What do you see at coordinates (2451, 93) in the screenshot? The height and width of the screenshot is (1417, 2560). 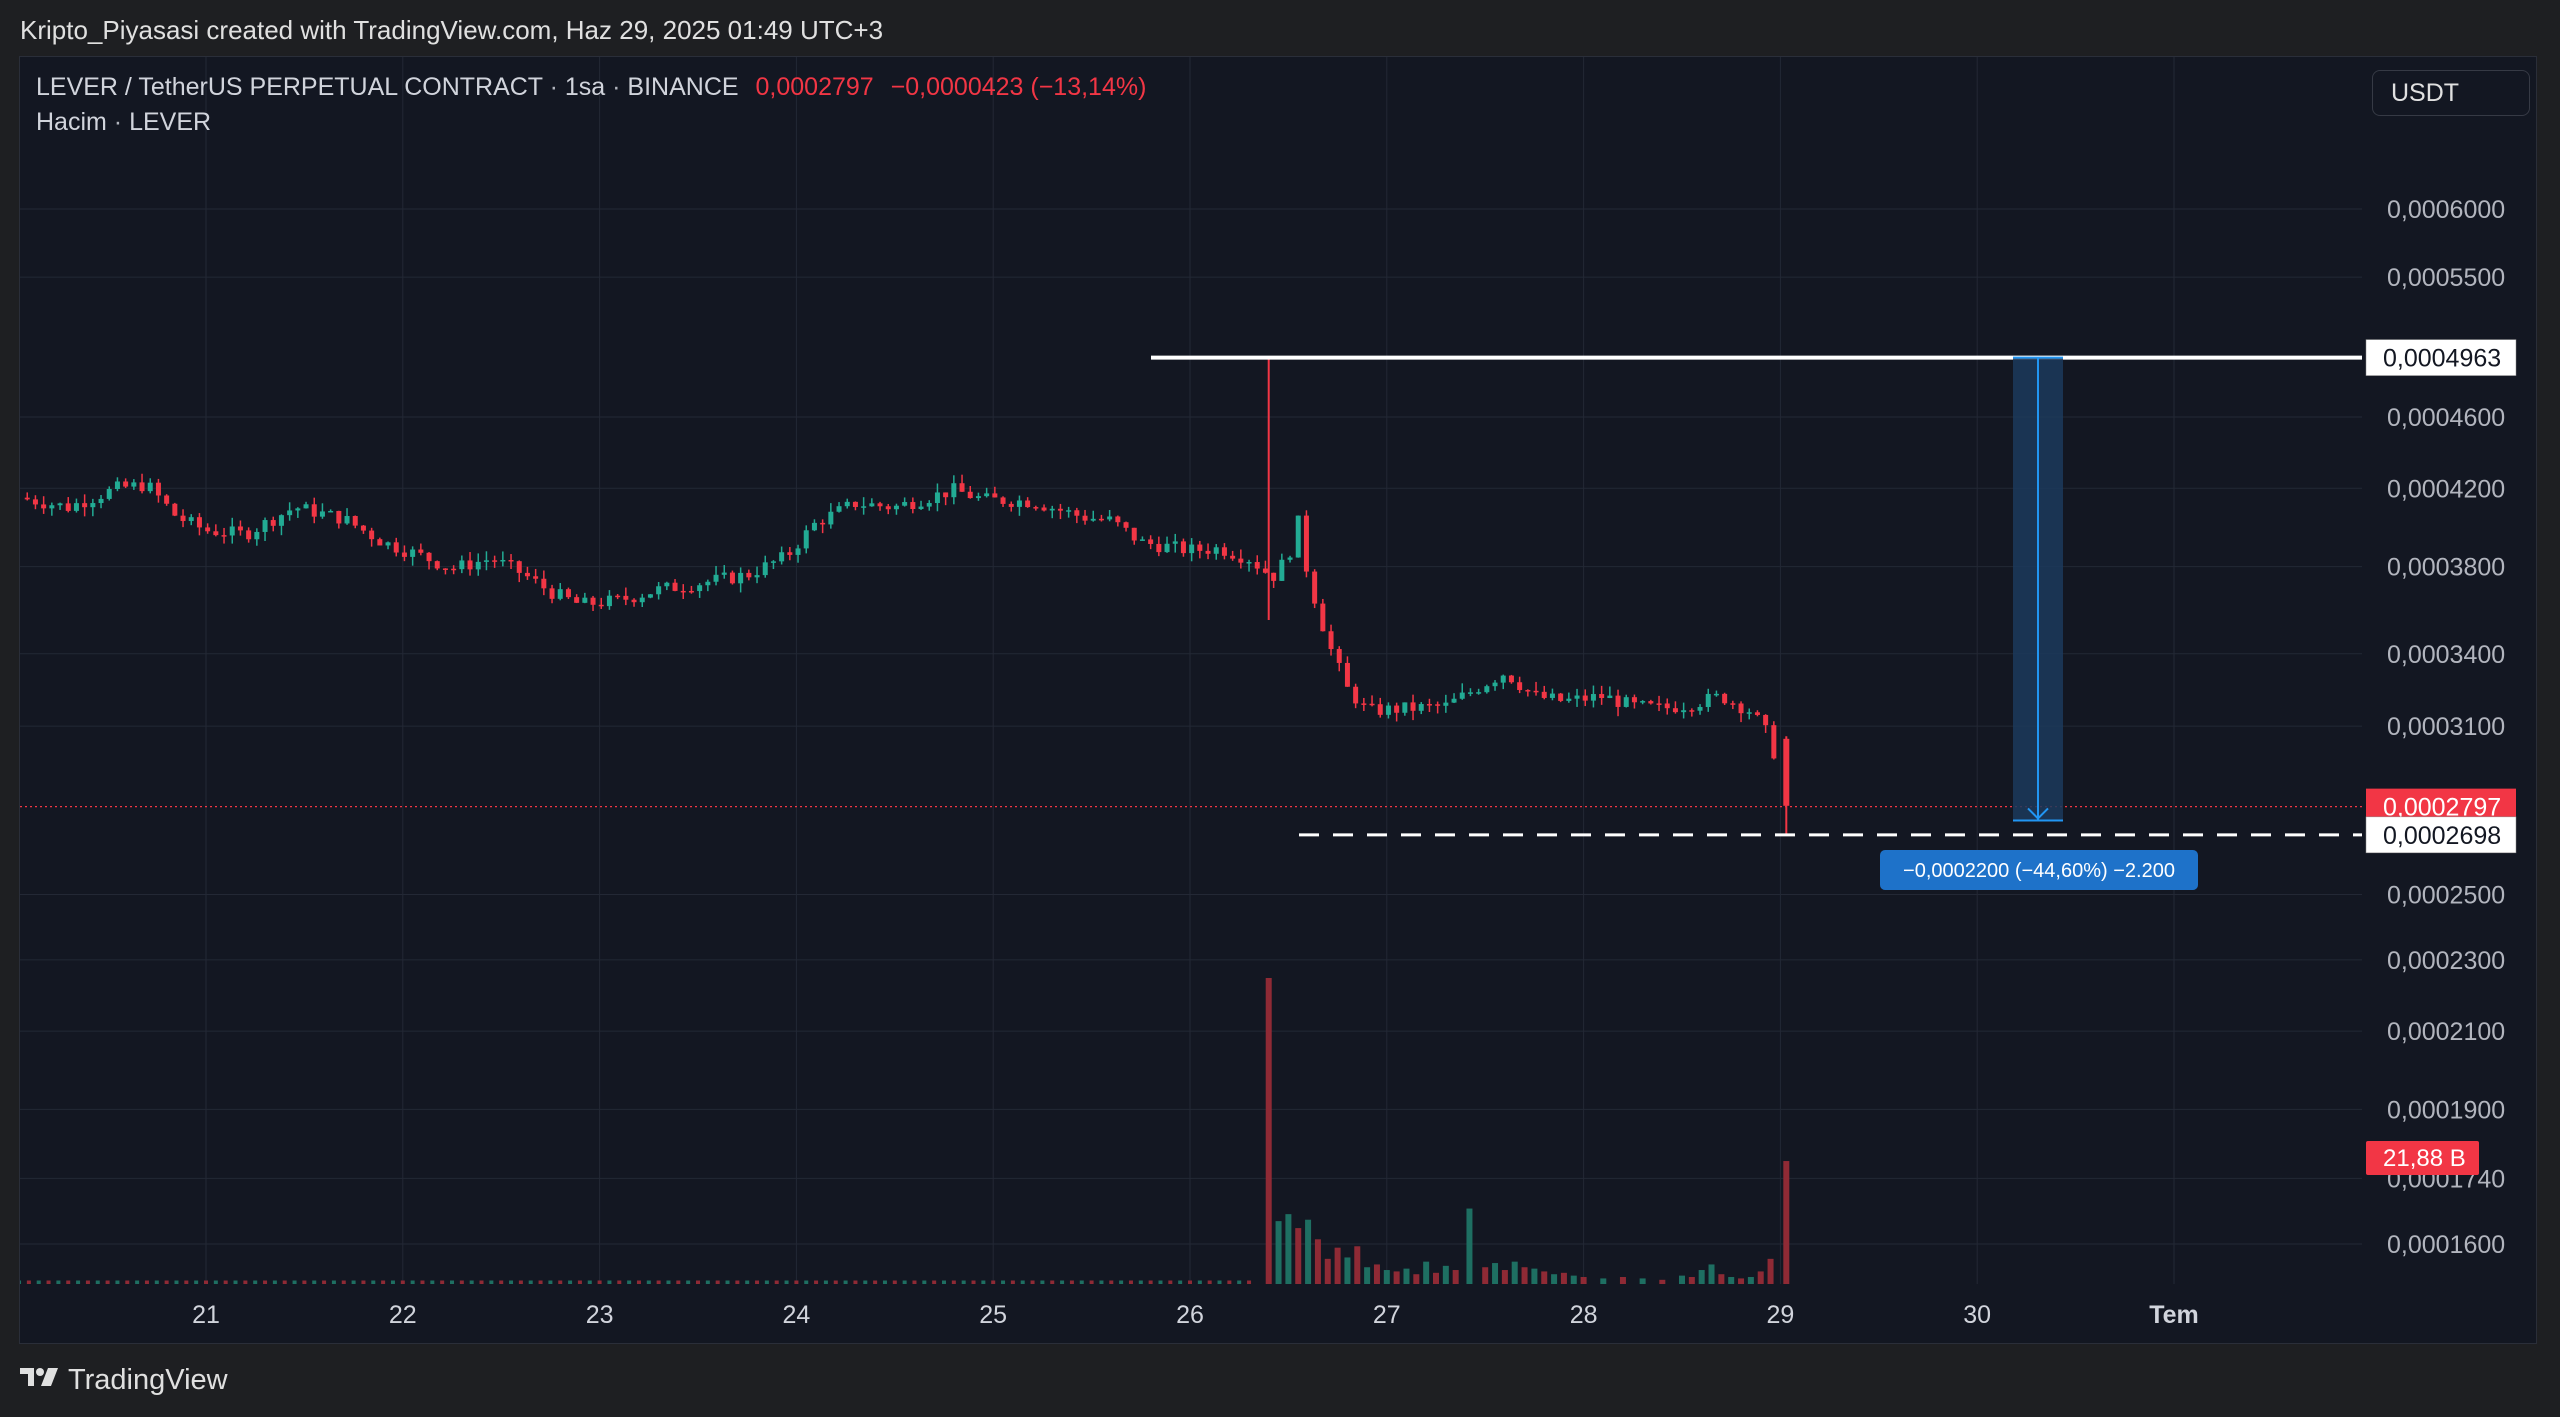 I see `currency-button: USDT` at bounding box center [2451, 93].